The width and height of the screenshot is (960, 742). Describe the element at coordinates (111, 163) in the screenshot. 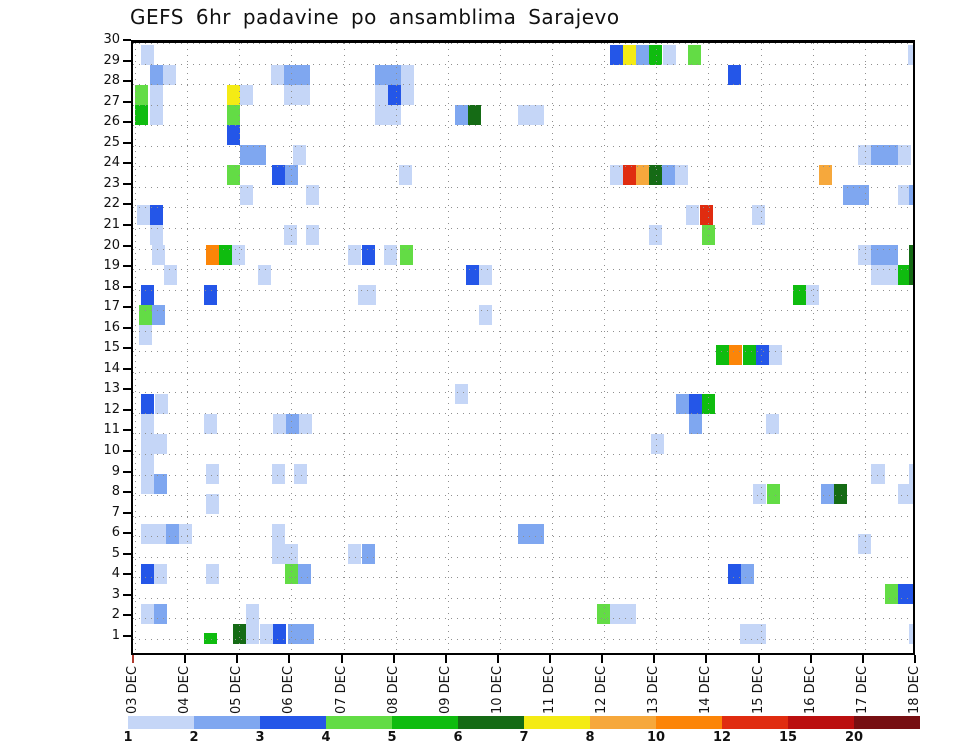

I see `y-axis-label: 24` at that location.